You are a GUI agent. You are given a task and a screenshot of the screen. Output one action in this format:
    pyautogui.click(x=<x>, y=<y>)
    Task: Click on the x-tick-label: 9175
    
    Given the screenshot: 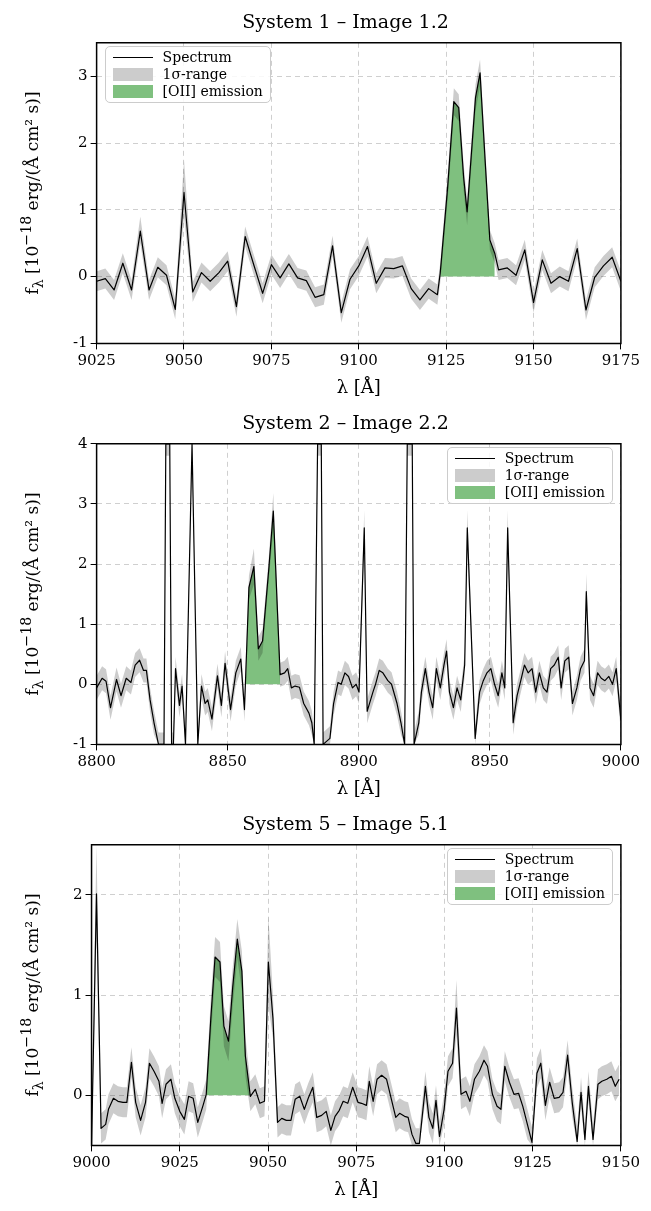 What is the action you would take?
    pyautogui.click(x=621, y=360)
    